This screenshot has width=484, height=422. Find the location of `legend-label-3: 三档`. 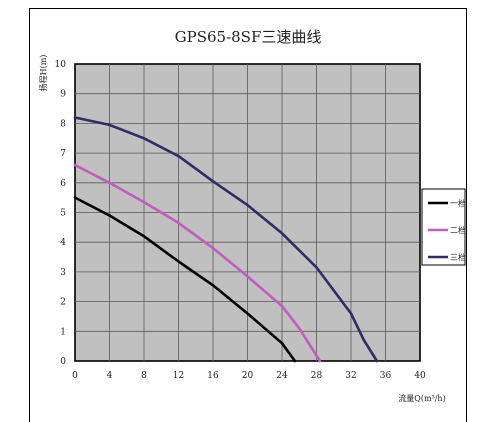

legend-label-3: 三档 is located at coordinates (458, 257).